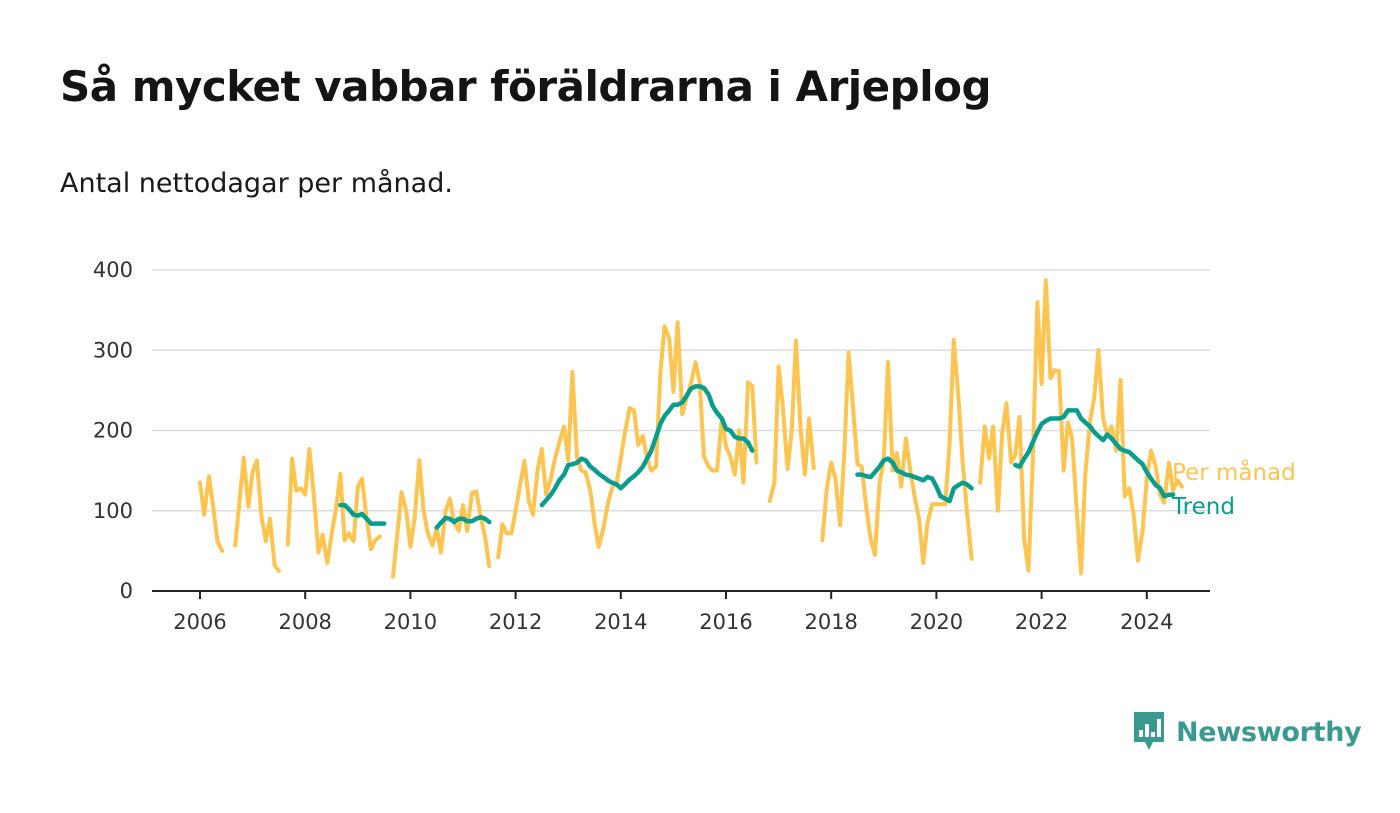 The height and width of the screenshot is (813, 1400). I want to click on bar-chart-logo-icon, so click(1149, 731).